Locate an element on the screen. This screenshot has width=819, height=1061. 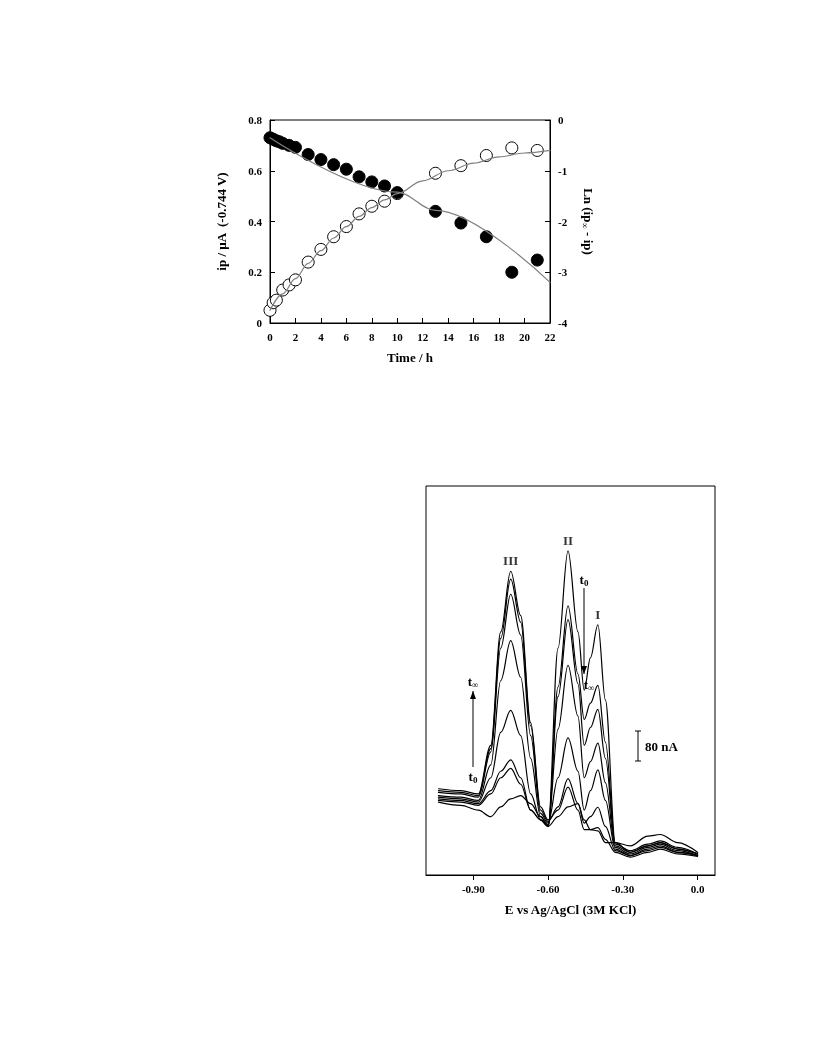
y-tick-label: 0.4 is located at coordinates (255, 221).